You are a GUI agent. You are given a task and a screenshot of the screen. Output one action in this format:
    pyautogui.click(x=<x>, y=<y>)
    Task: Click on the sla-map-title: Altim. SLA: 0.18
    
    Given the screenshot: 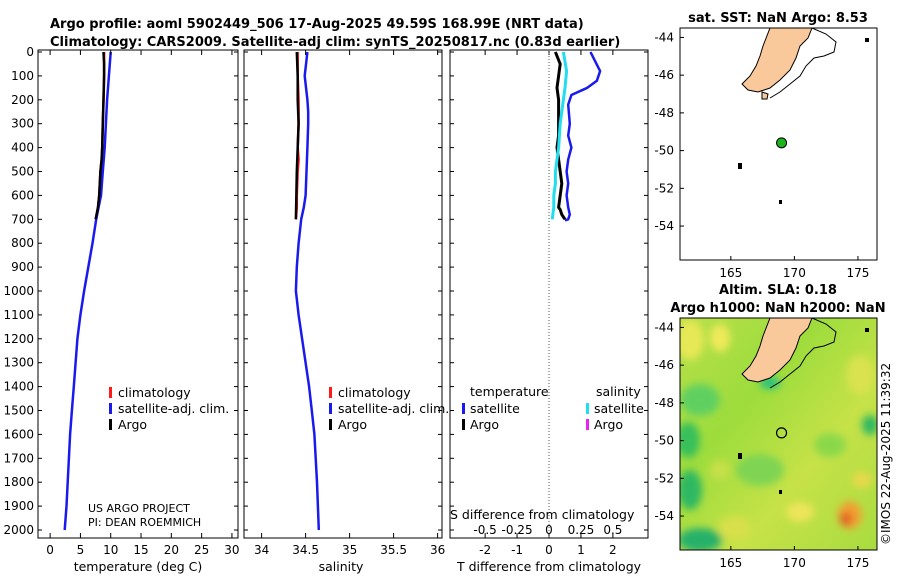 What is the action you would take?
    pyautogui.click(x=778, y=290)
    